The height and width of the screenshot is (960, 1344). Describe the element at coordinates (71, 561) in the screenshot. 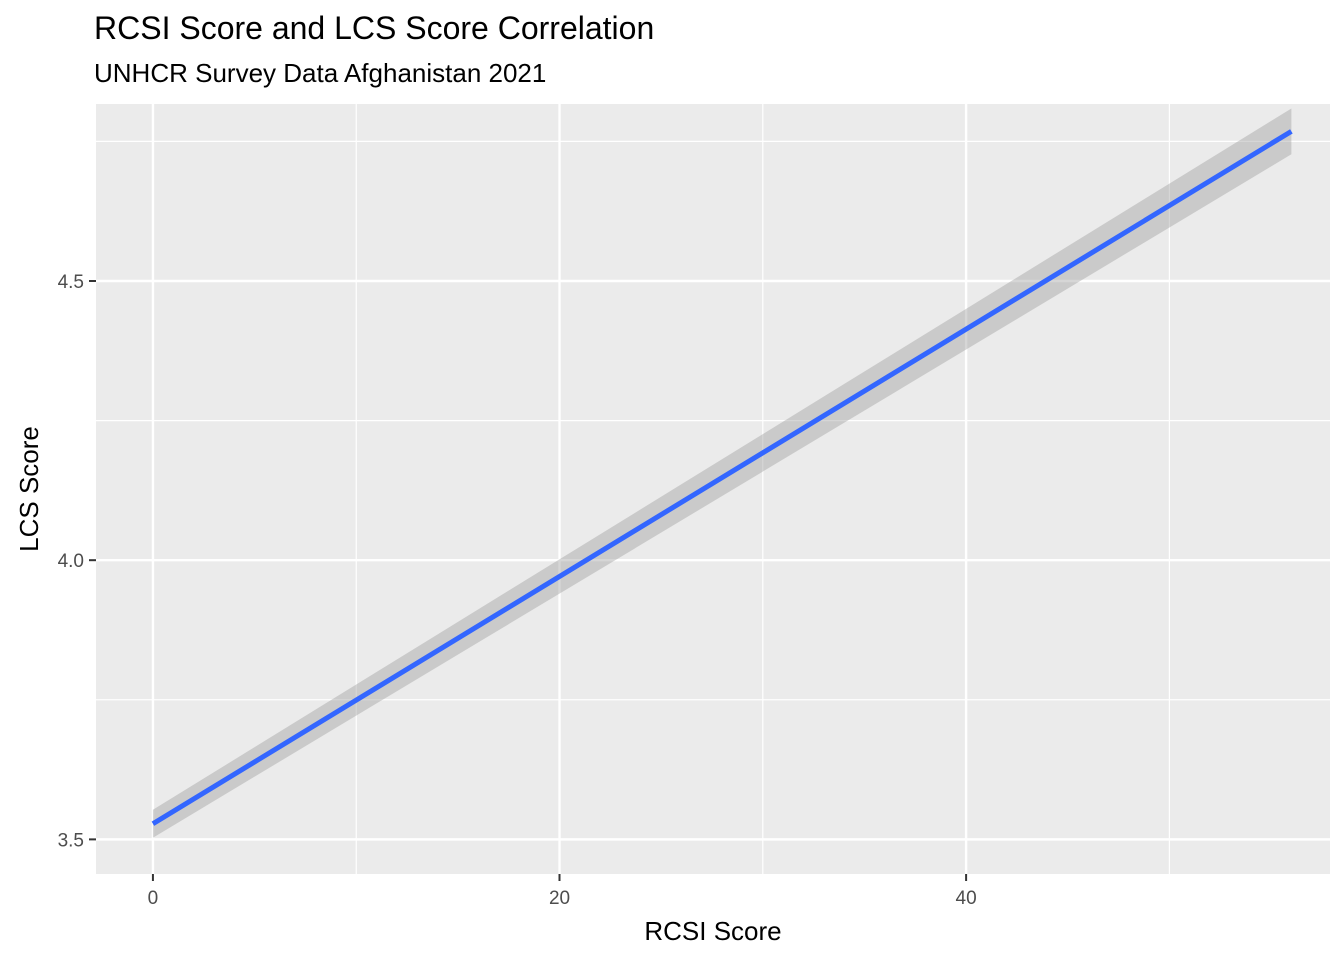

I see `y-tick-label: 4.0` at that location.